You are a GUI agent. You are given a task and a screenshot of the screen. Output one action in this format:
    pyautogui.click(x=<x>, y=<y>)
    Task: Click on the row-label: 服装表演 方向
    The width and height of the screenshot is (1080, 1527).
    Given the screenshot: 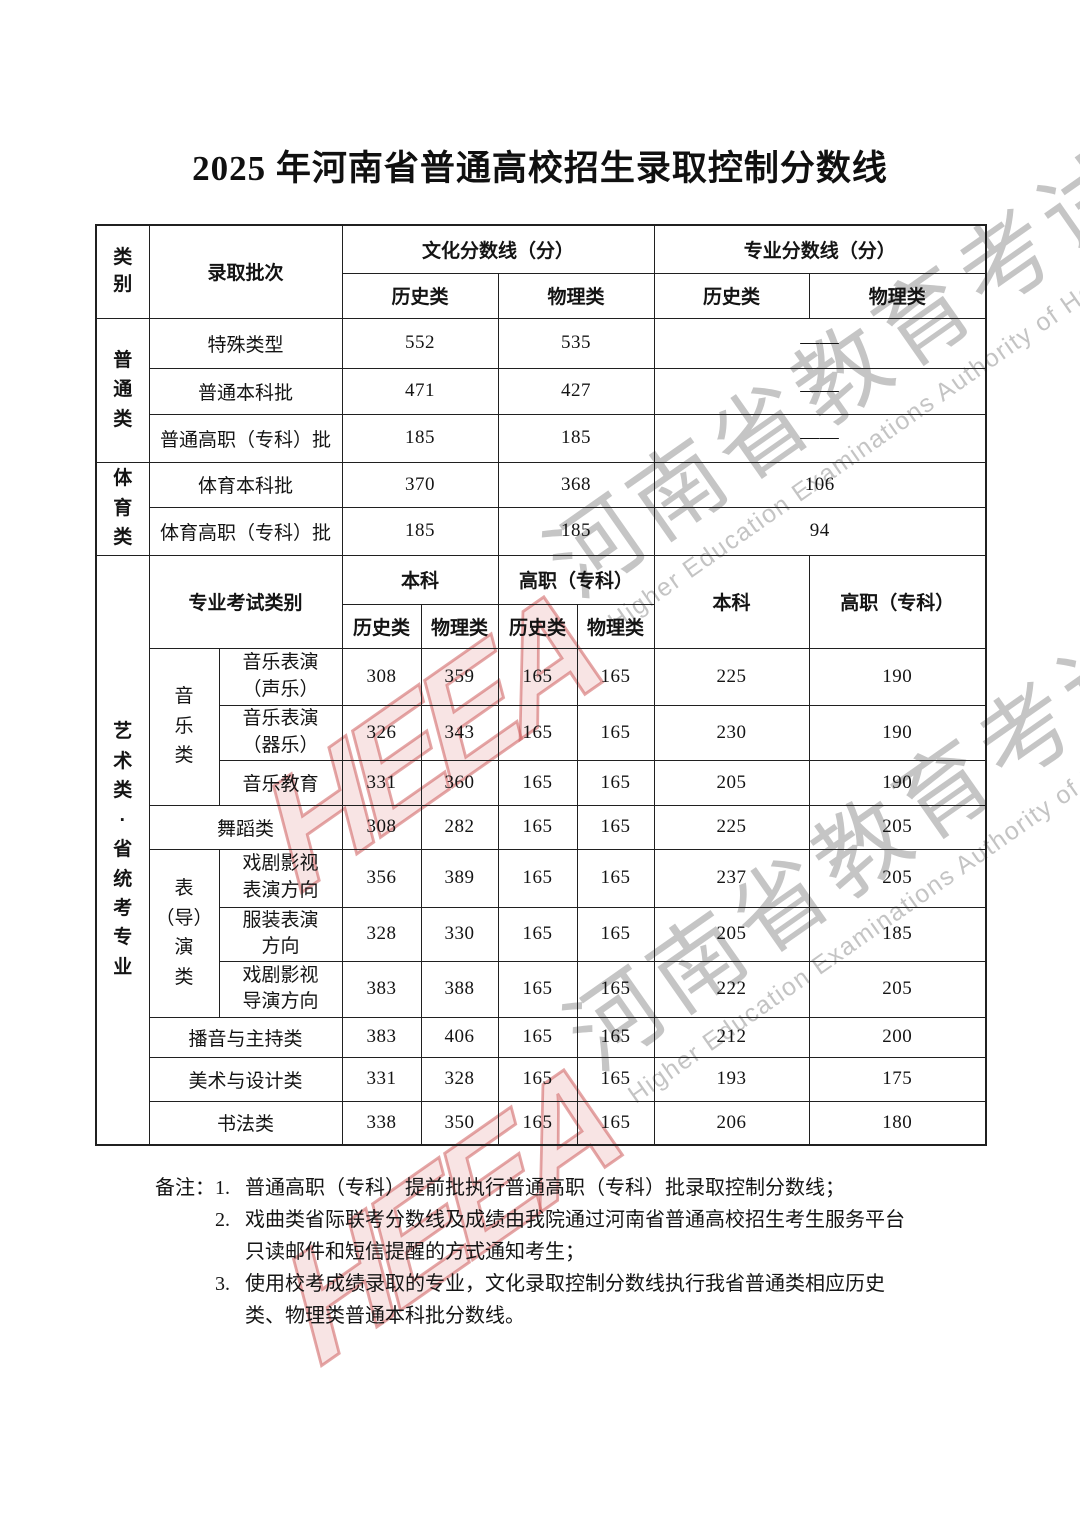 What is the action you would take?
    pyautogui.click(x=280, y=934)
    